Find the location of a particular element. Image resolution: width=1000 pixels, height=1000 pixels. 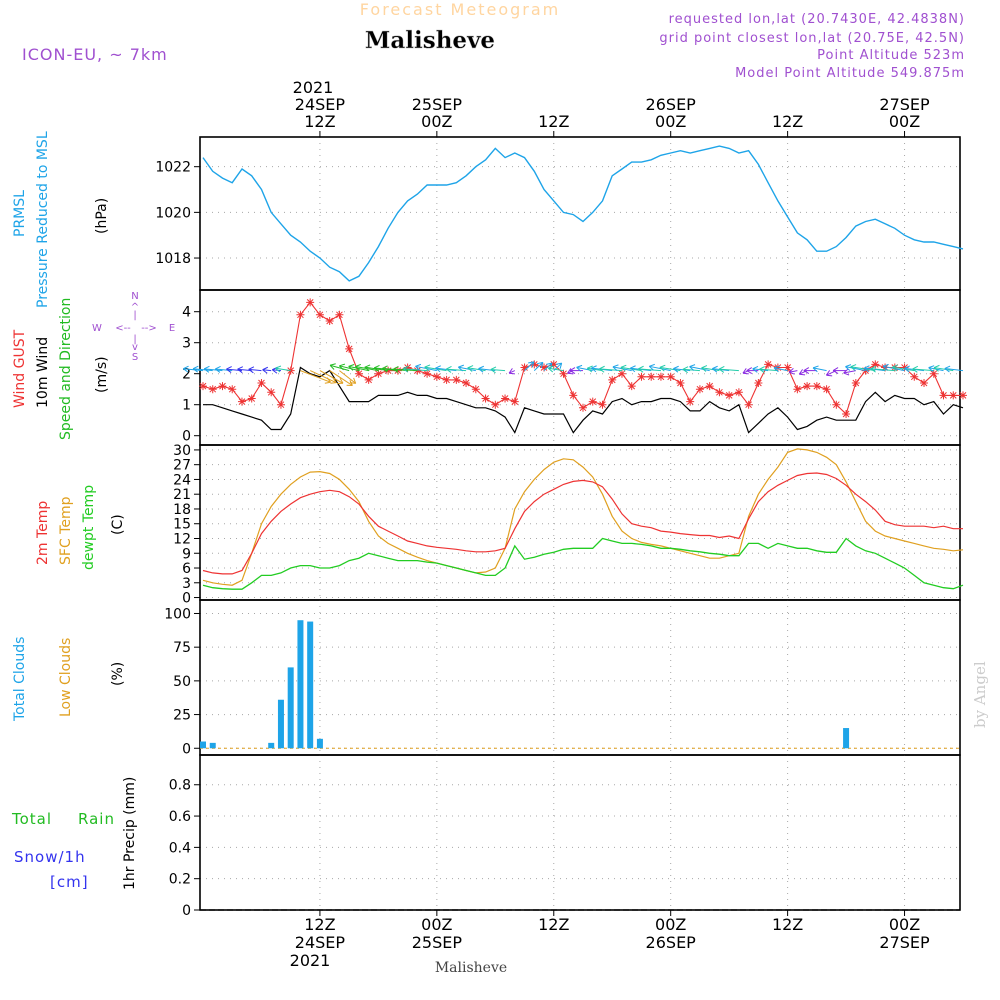

cloud-label-total: Total Clouds is located at coordinates (20, 679).